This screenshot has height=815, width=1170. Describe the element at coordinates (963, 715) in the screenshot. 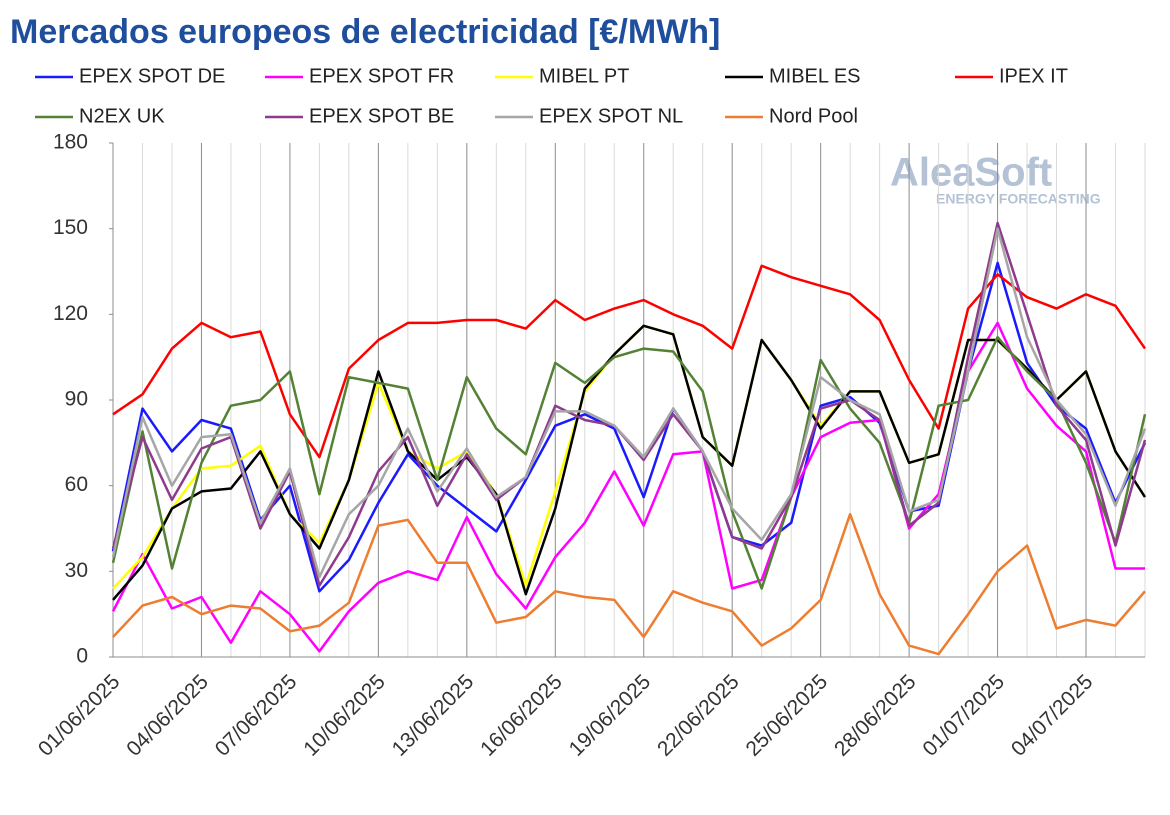

I see `x-tick-label: 01/07/2025` at that location.